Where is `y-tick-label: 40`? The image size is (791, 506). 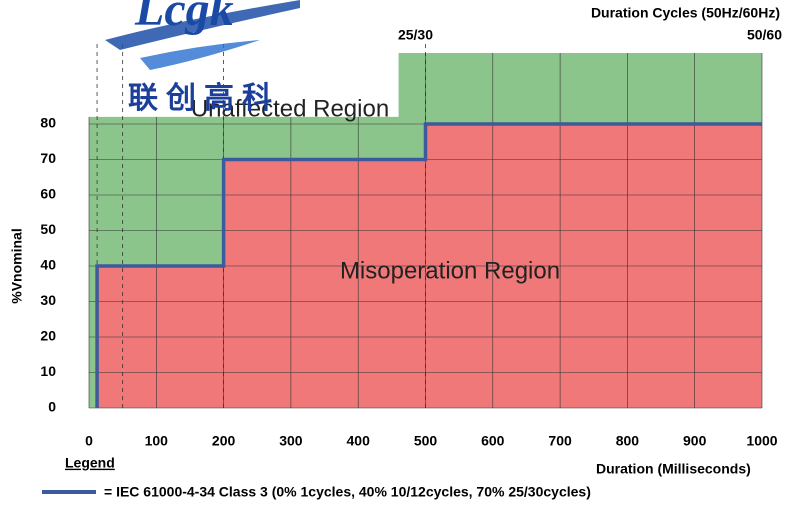
y-tick-label: 40 is located at coordinates (48, 265).